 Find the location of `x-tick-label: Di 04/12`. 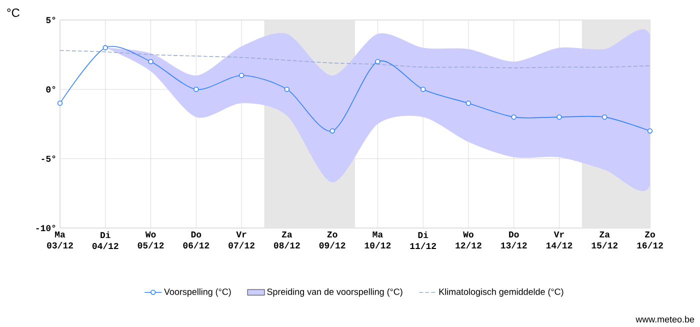

x-tick-label: Di 04/12 is located at coordinates (105, 241).